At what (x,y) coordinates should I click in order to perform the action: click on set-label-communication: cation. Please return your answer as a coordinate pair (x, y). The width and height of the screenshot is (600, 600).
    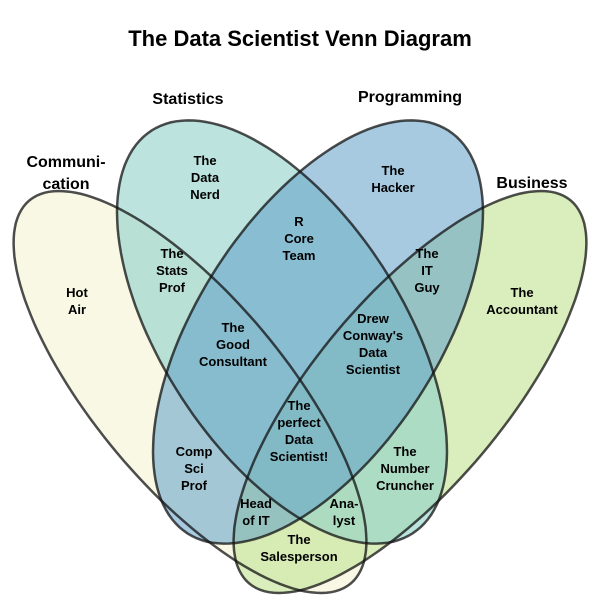
    Looking at the image, I should click on (65, 184).